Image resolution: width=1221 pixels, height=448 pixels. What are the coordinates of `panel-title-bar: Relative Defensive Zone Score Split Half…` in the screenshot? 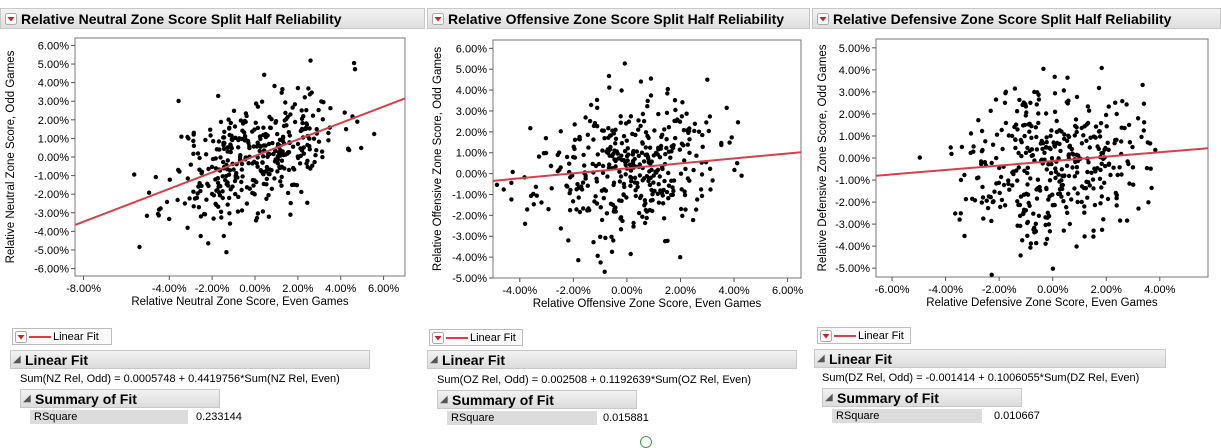 It's located at (1016, 18).